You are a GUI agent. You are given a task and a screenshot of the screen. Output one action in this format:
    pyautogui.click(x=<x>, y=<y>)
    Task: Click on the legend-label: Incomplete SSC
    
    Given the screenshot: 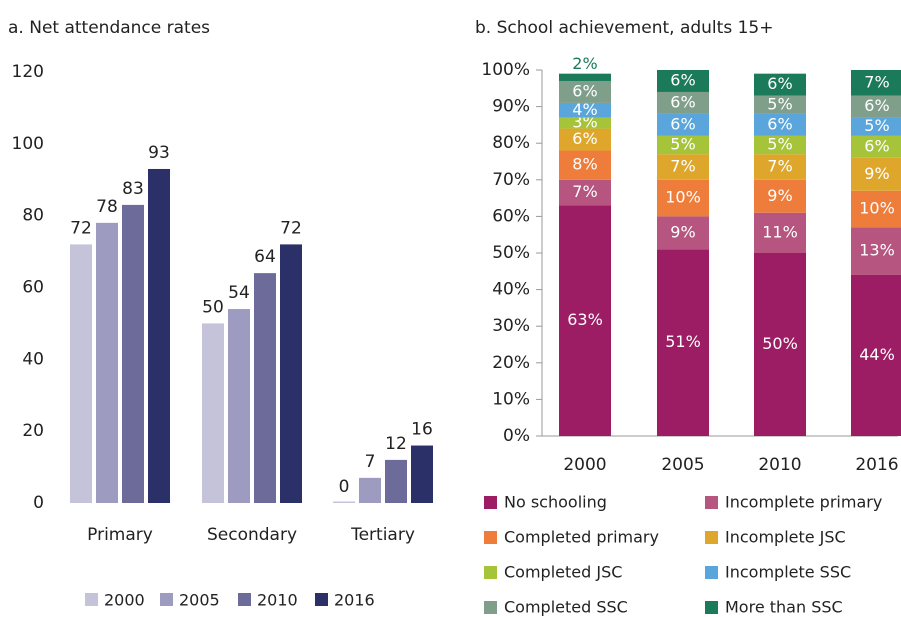 What is the action you would take?
    pyautogui.click(x=788, y=572)
    